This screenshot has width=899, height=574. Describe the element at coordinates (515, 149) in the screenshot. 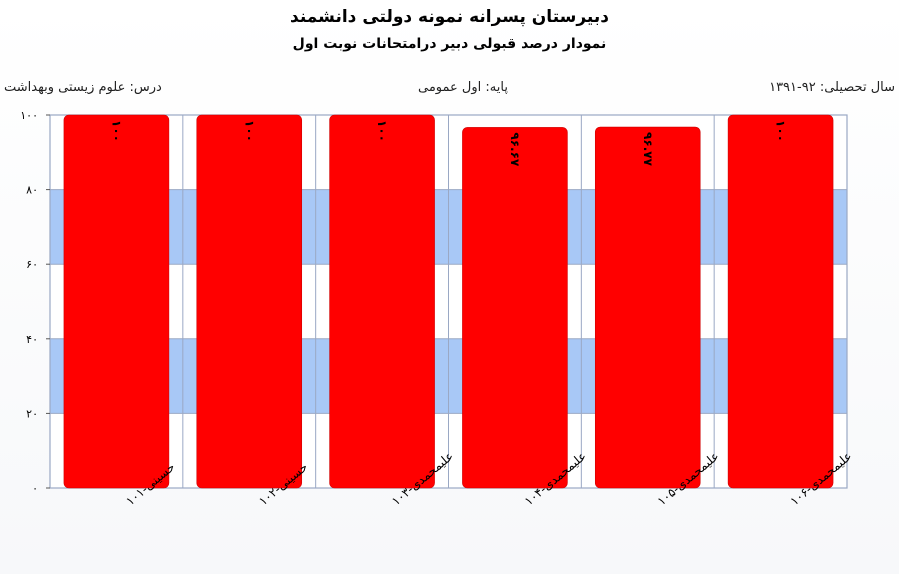

I see `bar-value-label: ۹۶.۶۷` at that location.